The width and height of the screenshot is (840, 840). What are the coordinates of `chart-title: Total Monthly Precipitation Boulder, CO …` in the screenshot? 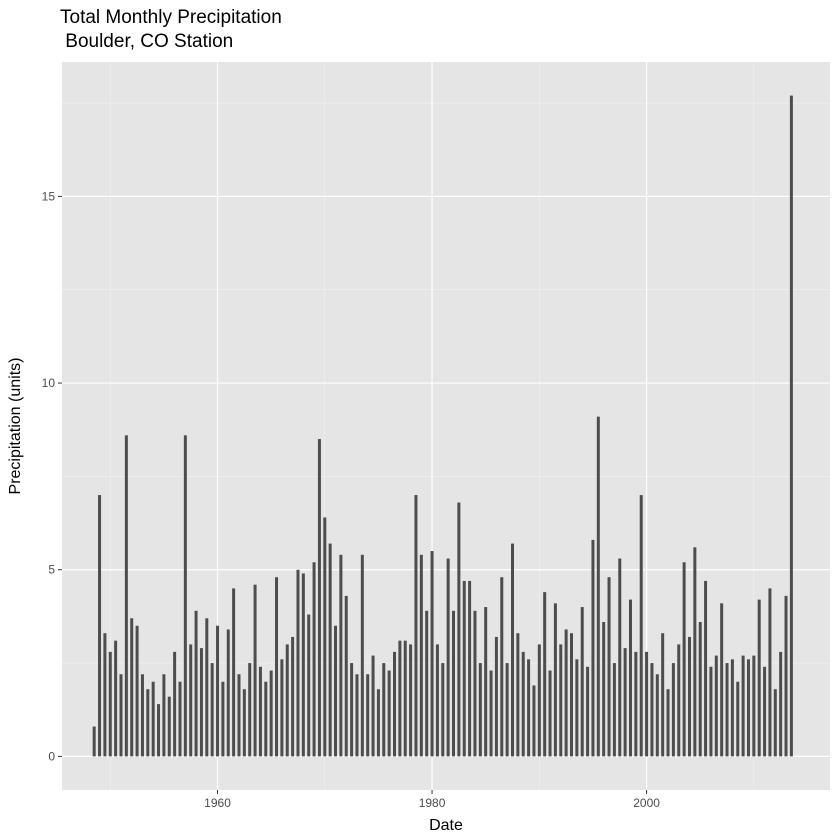 It's located at (171, 29).